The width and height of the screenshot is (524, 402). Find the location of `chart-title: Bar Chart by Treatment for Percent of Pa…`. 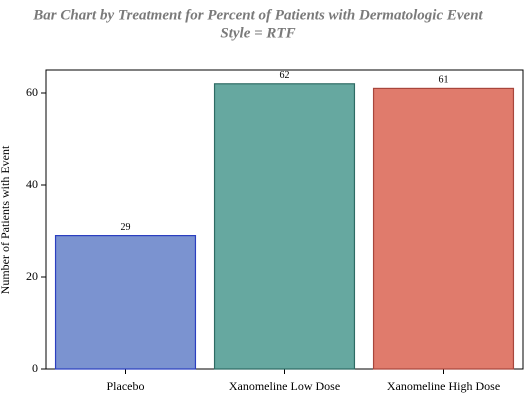

chart-title: Bar Chart by Treatment for Percent of Pa… is located at coordinates (257, 15).